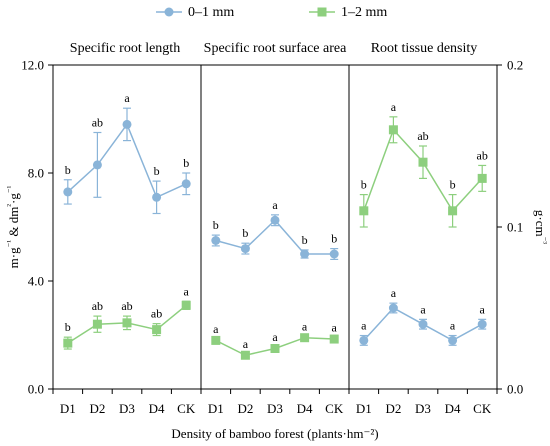 The height and width of the screenshot is (446, 550). Describe the element at coordinates (515, 65) in the screenshot. I see `y-right-tick-label: 0.2` at that location.